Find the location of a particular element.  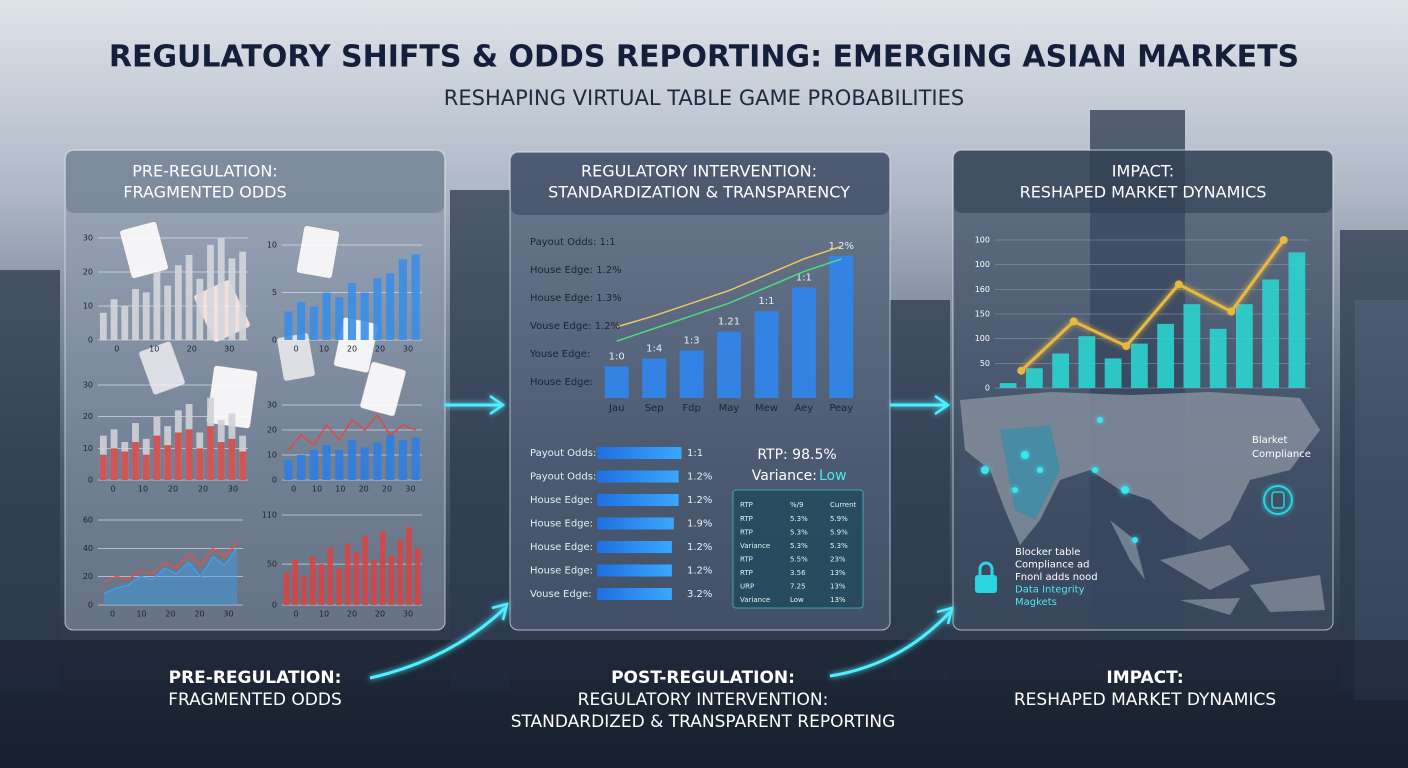

side-label: Payout Odds: 1:1 is located at coordinates (573, 242).